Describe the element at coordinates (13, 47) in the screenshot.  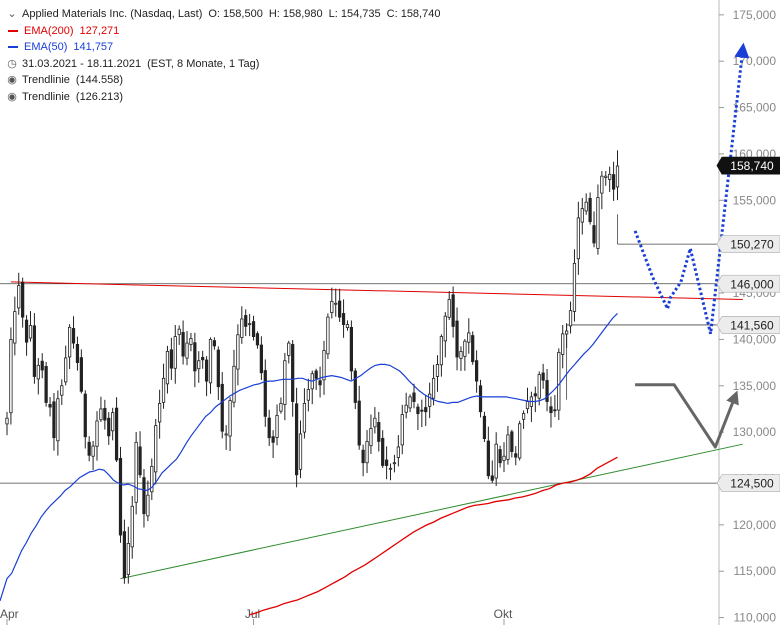
I see `ema50-swatch-icon` at that location.